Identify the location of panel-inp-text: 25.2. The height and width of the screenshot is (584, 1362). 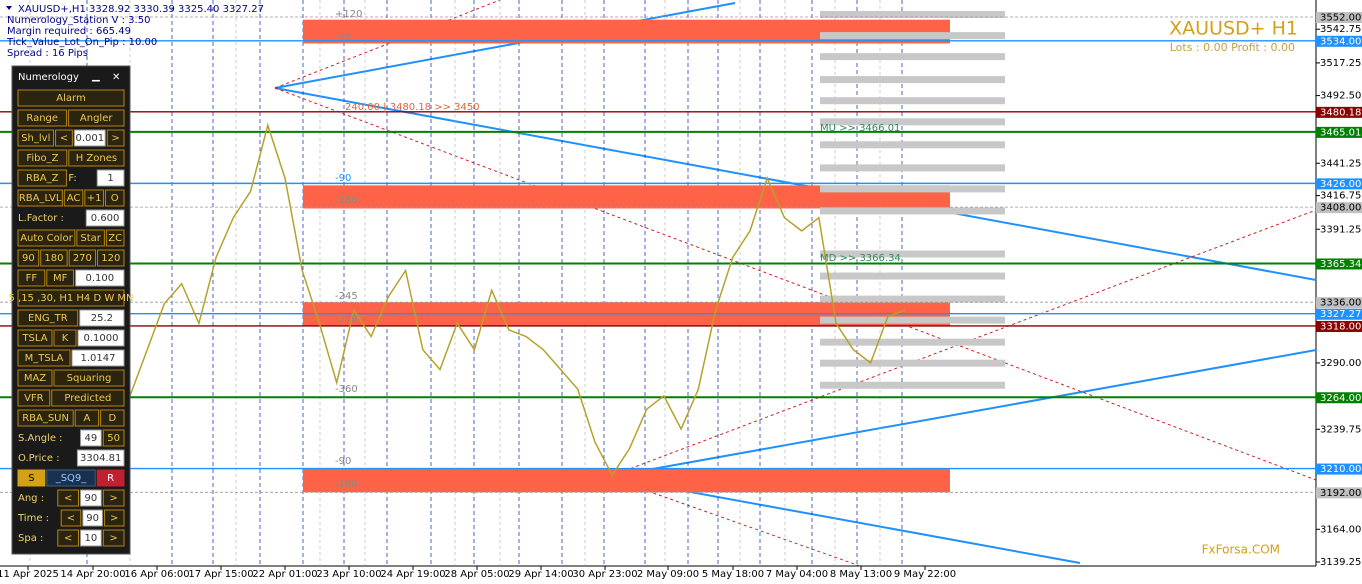
(102, 318).